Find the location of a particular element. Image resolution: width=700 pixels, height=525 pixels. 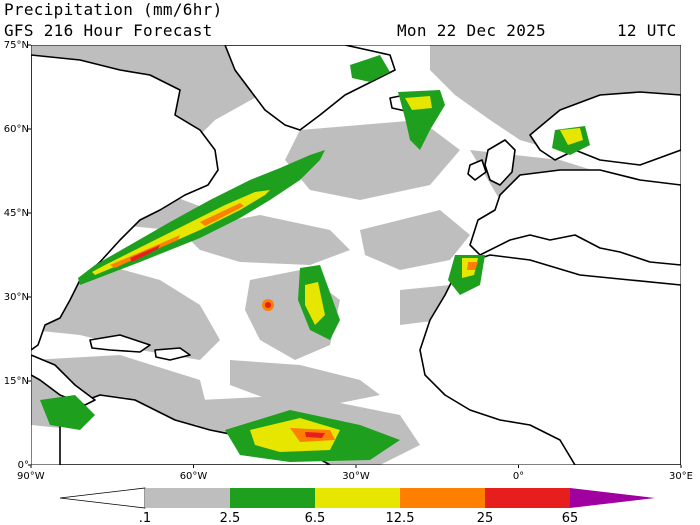

lat-label: 45°N is located at coordinates (16, 213).